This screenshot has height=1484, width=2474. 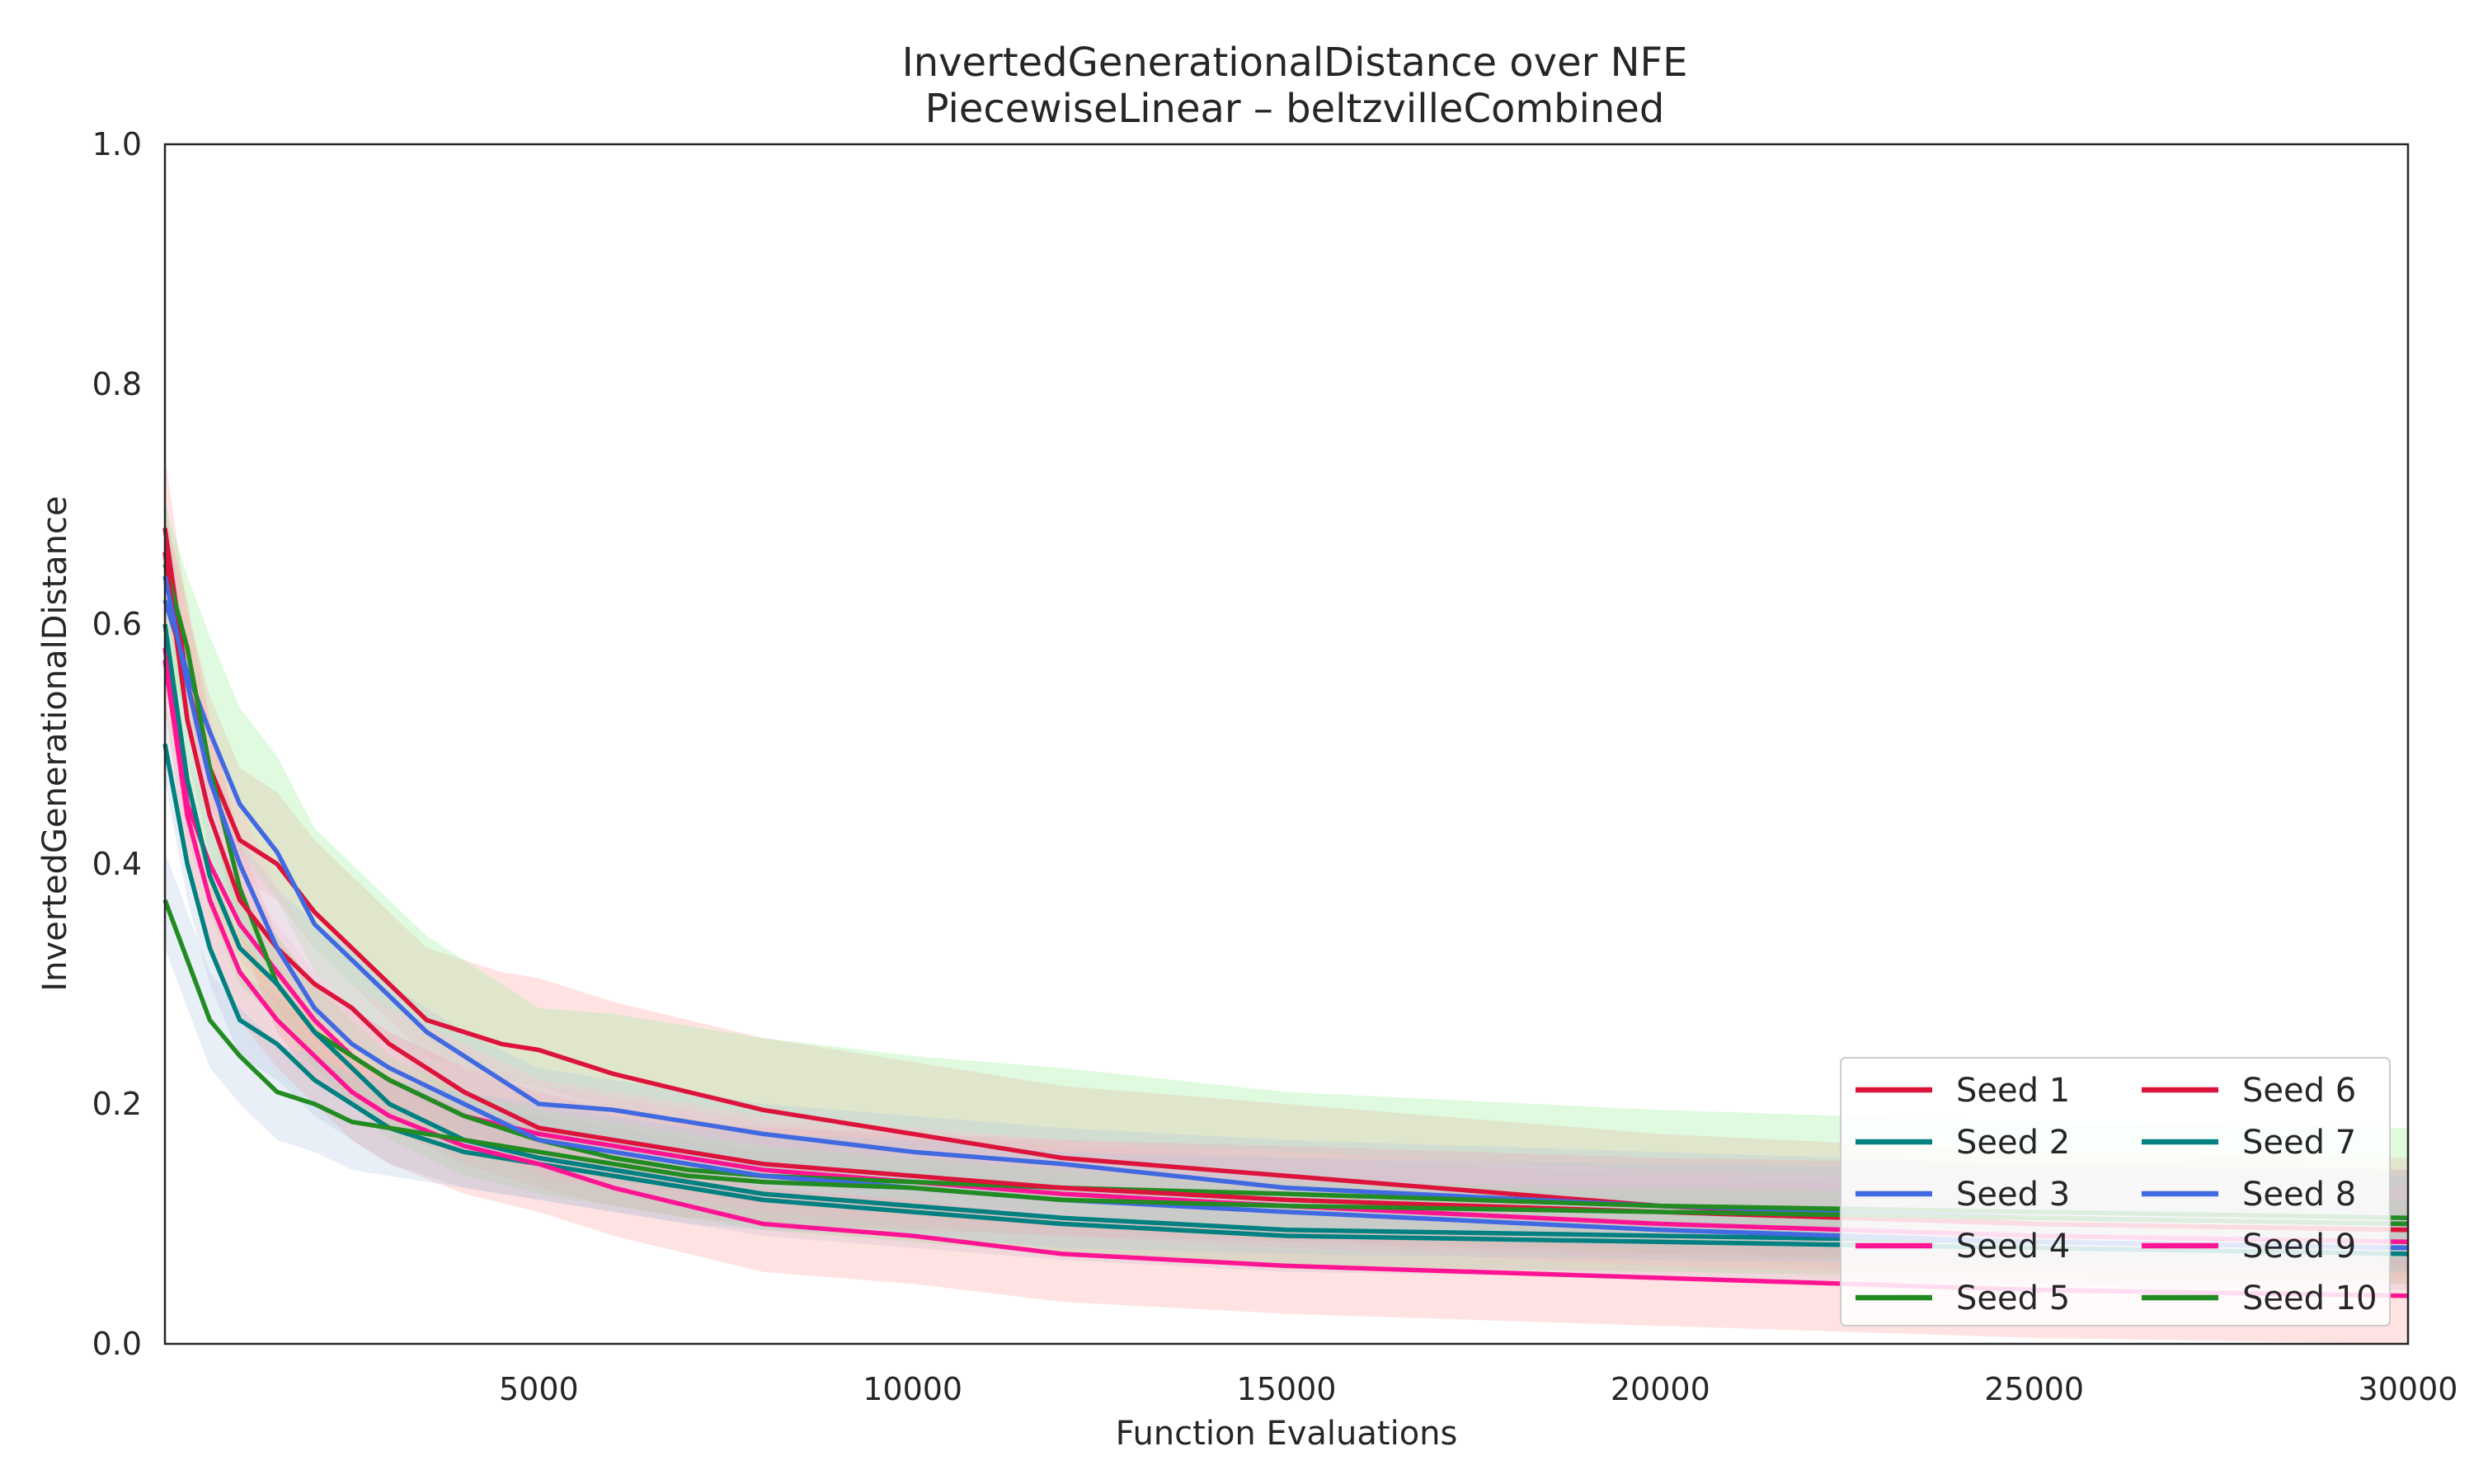 What do you see at coordinates (117, 1104) in the screenshot?
I see `y-tick-label: 0.2` at bounding box center [117, 1104].